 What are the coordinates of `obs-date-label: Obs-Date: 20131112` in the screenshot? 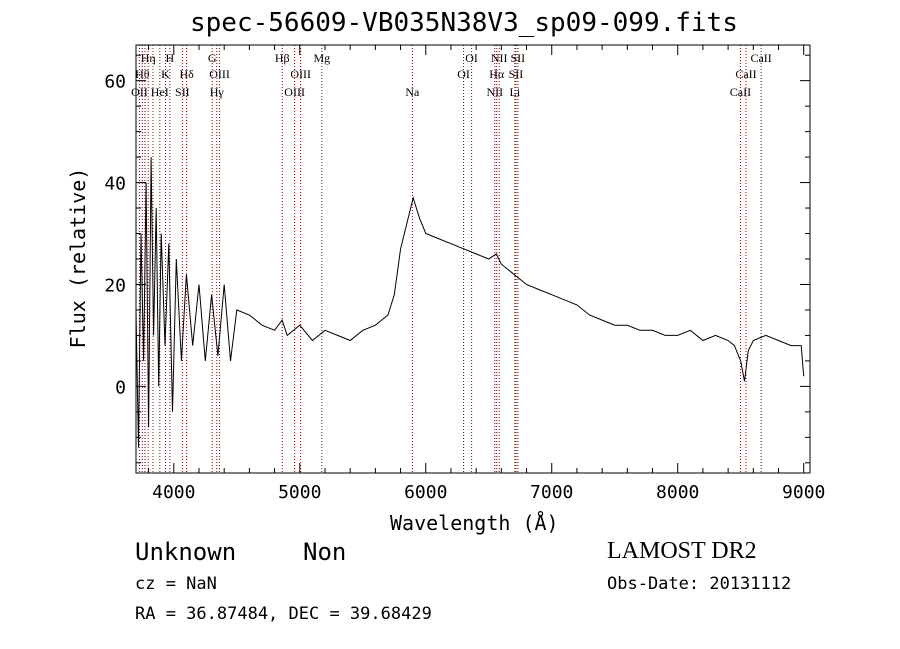 It's located at (699, 584).